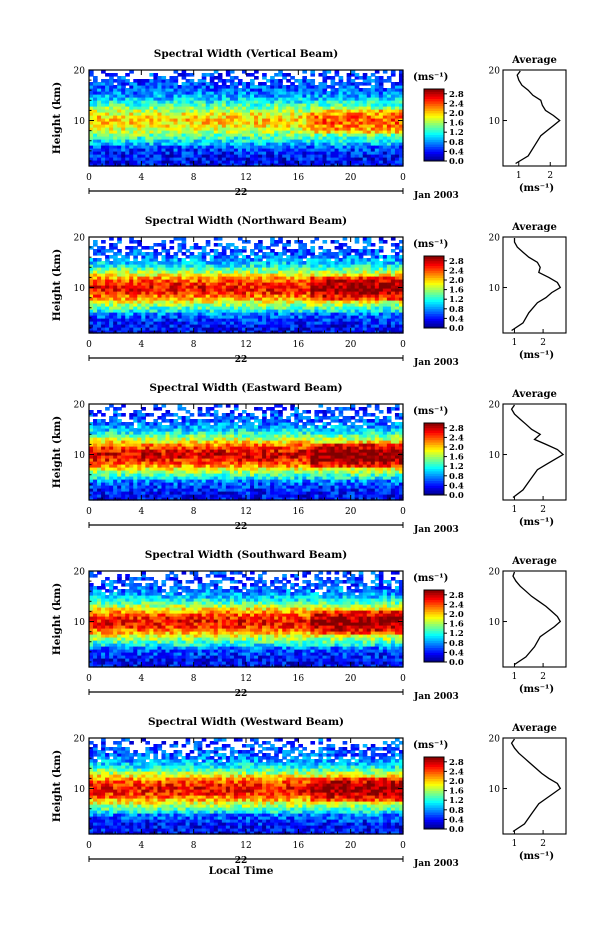 Image resolution: width=616 pixels, height=933 pixels. What do you see at coordinates (550, 176) in the screenshot?
I see `average-x-tick-label: 2` at bounding box center [550, 176].